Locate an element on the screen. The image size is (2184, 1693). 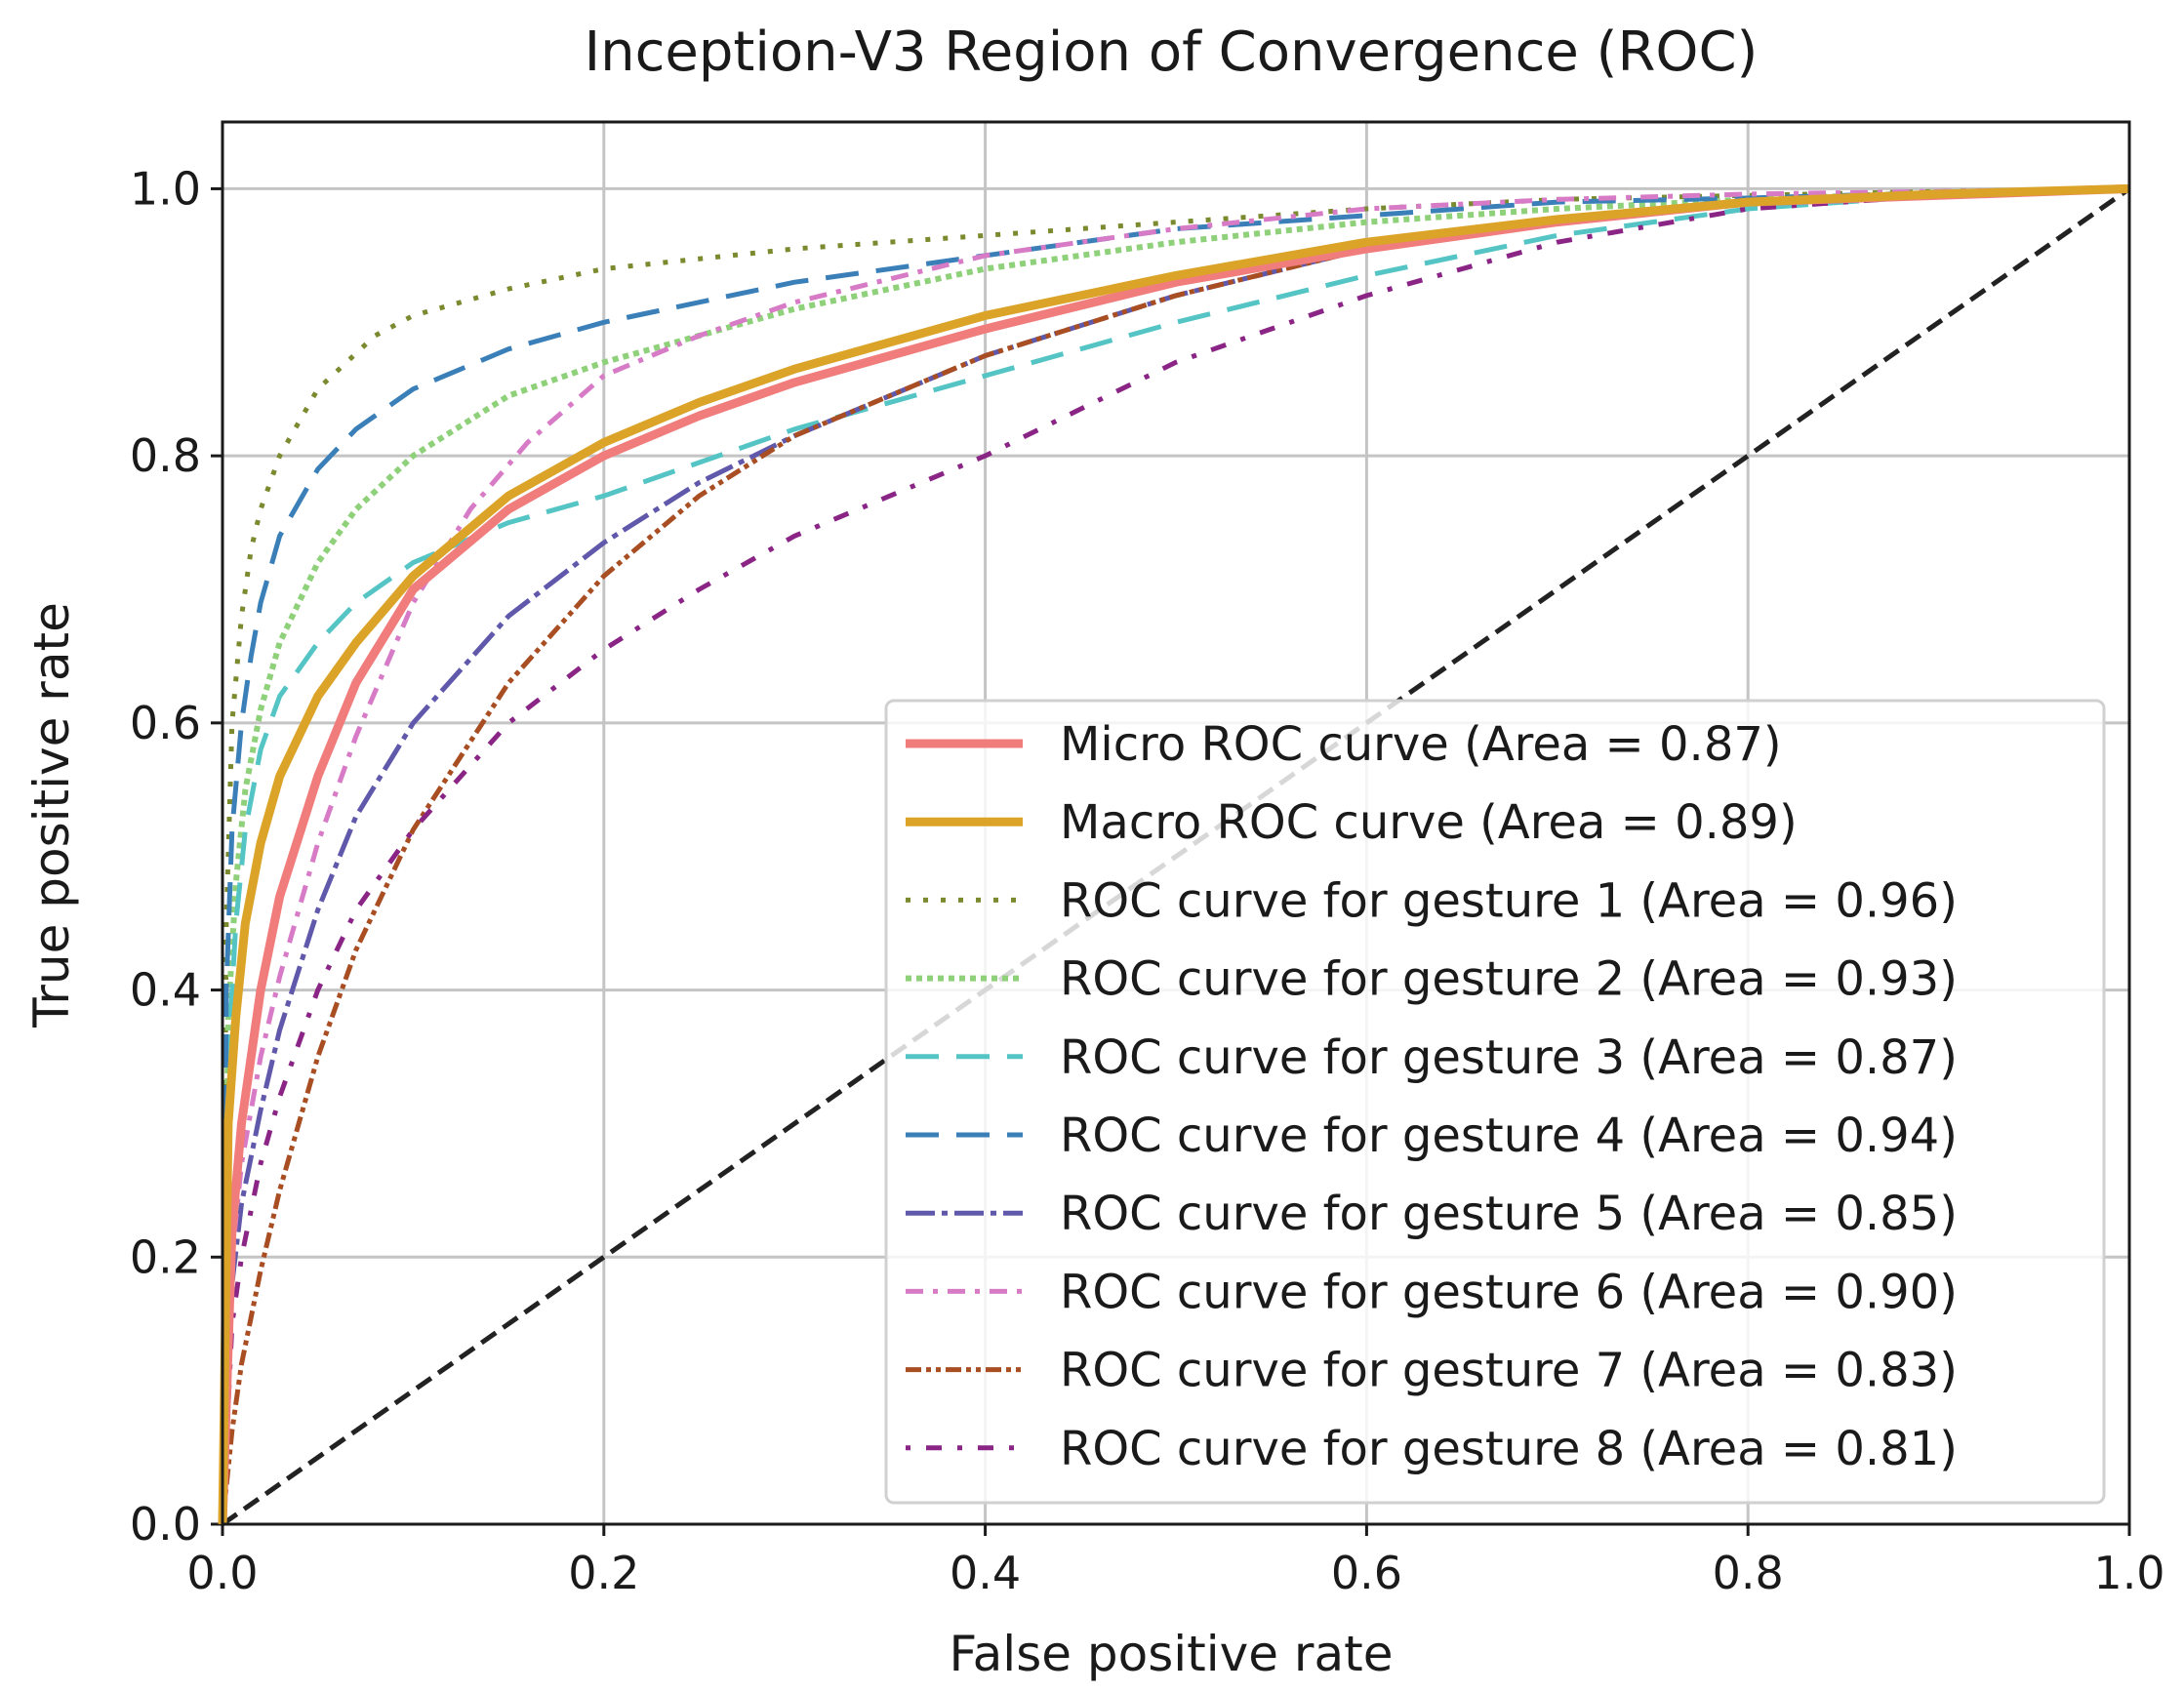
x-tick-label: 0.0 is located at coordinates (222, 1573).